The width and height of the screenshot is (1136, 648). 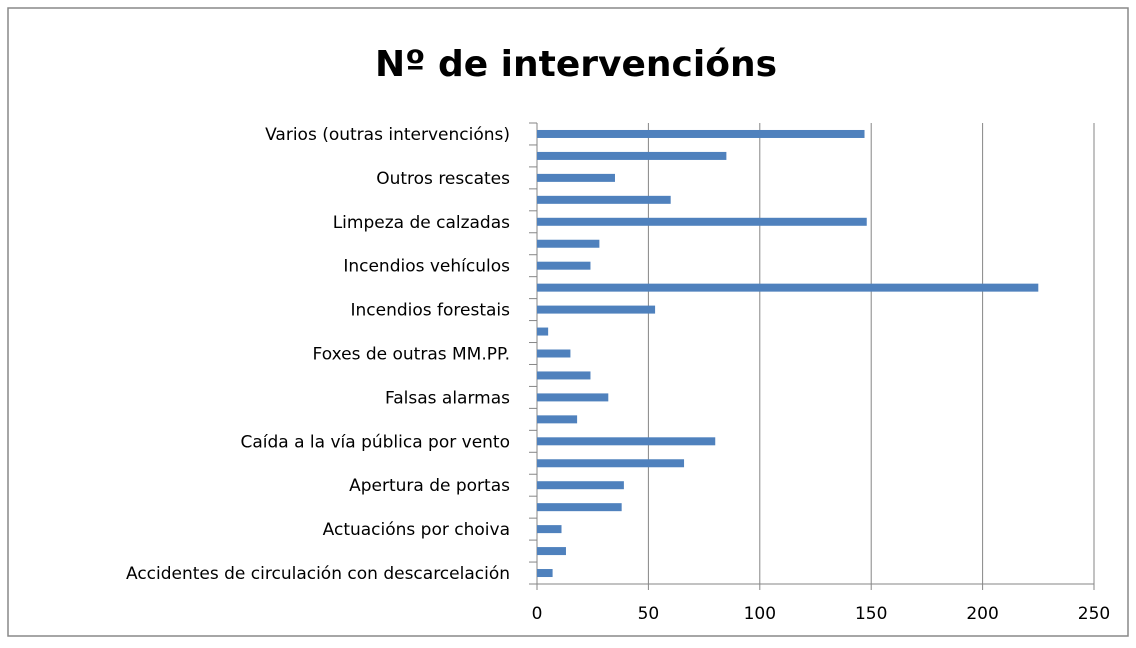 What do you see at coordinates (411, 355) in the screenshot?
I see `y-tick-label: Foxes de outras MM.PP.` at bounding box center [411, 355].